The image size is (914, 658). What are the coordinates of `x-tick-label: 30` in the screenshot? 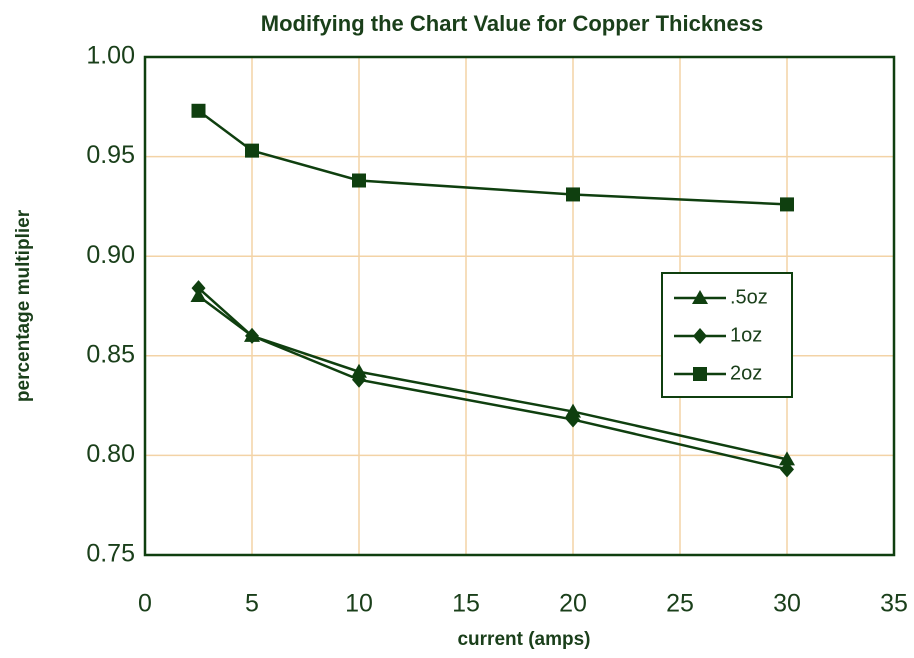 It's located at (787, 604).